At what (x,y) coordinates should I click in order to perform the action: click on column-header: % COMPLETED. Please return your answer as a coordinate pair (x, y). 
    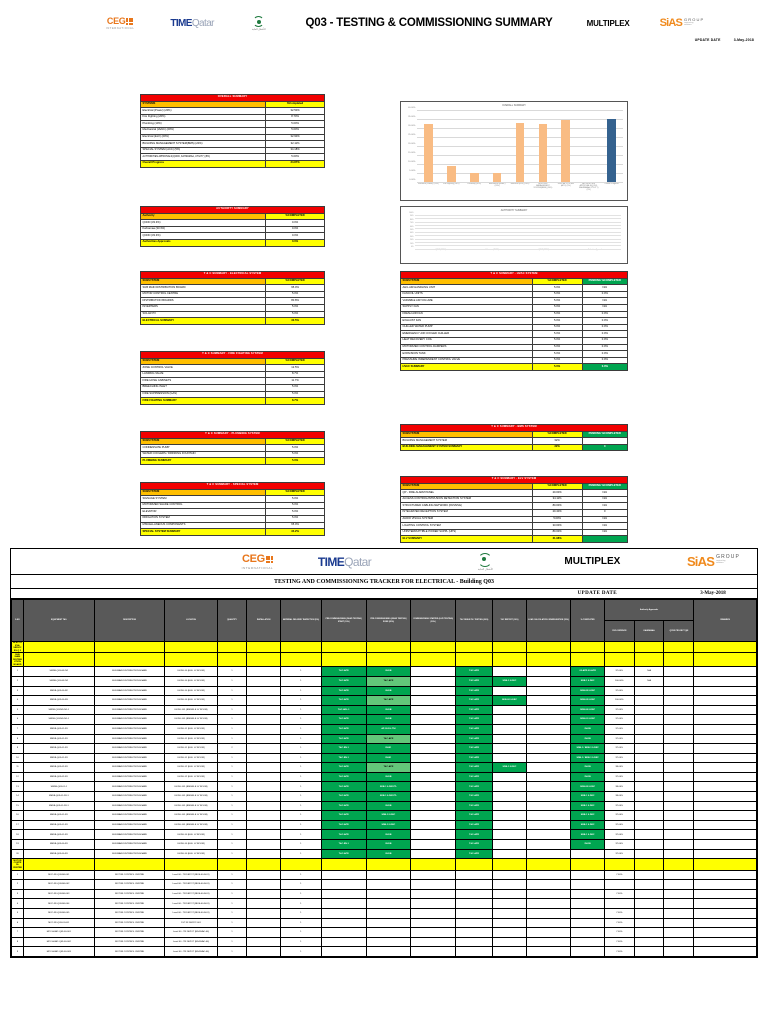
    Looking at the image, I should click on (587, 620).